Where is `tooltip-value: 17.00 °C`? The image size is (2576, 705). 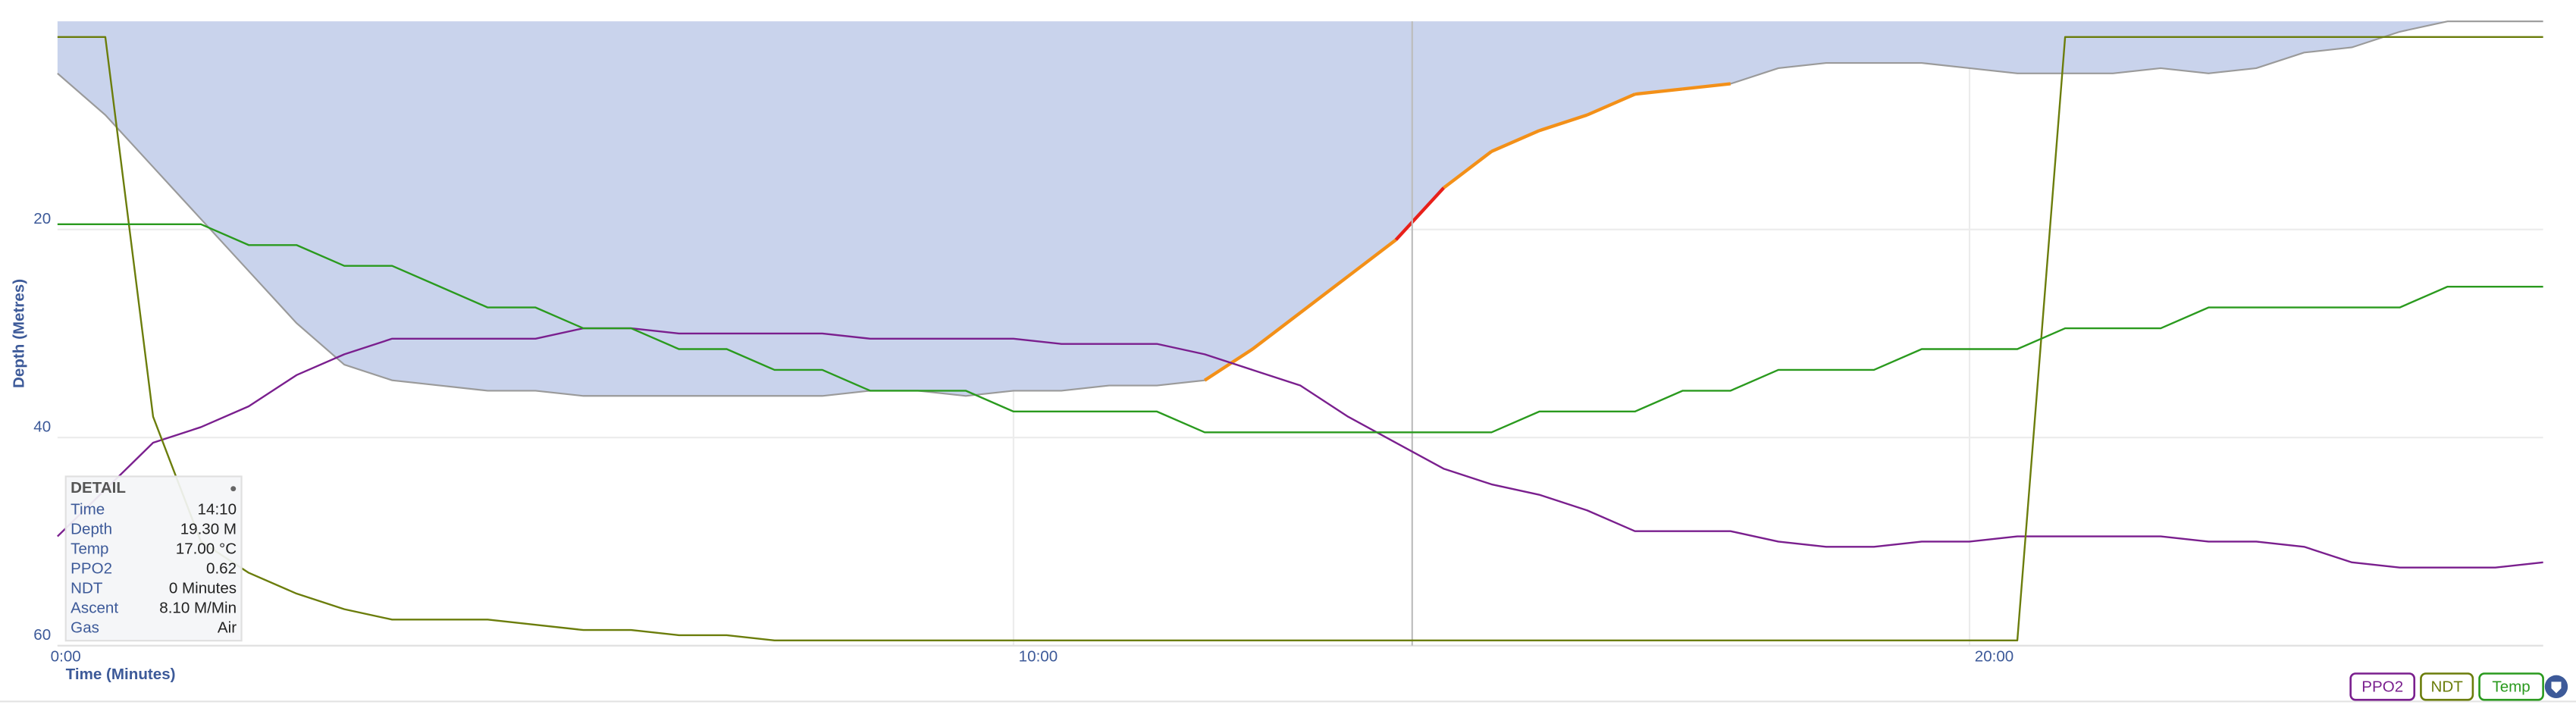 tooltip-value: 17.00 °C is located at coordinates (206, 548).